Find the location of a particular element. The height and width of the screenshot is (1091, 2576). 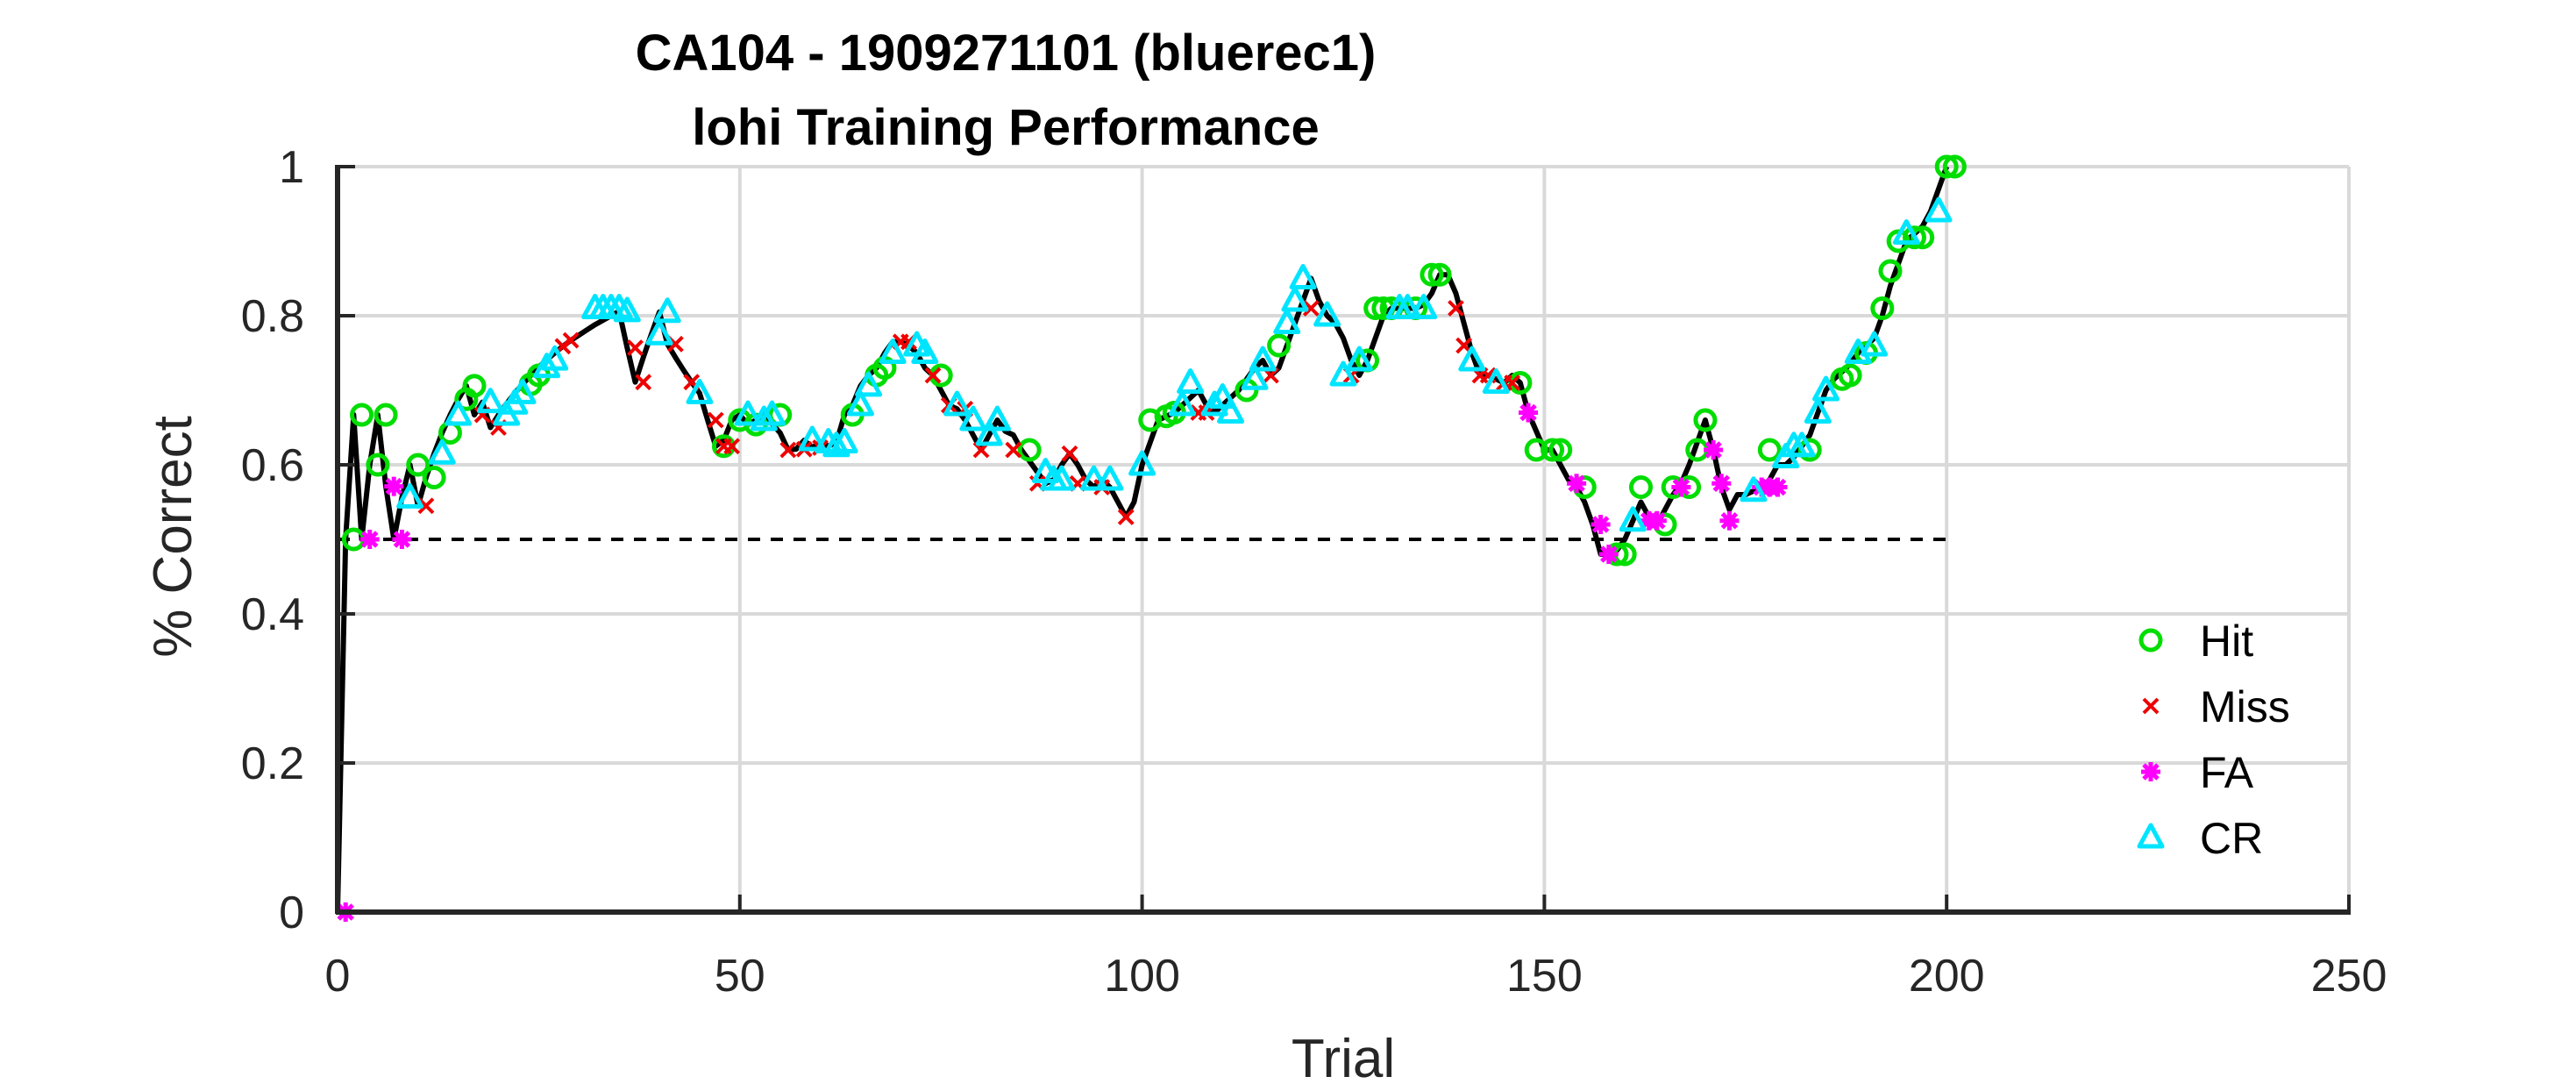

legend-fa-icon-shape is located at coordinates (2150, 771).